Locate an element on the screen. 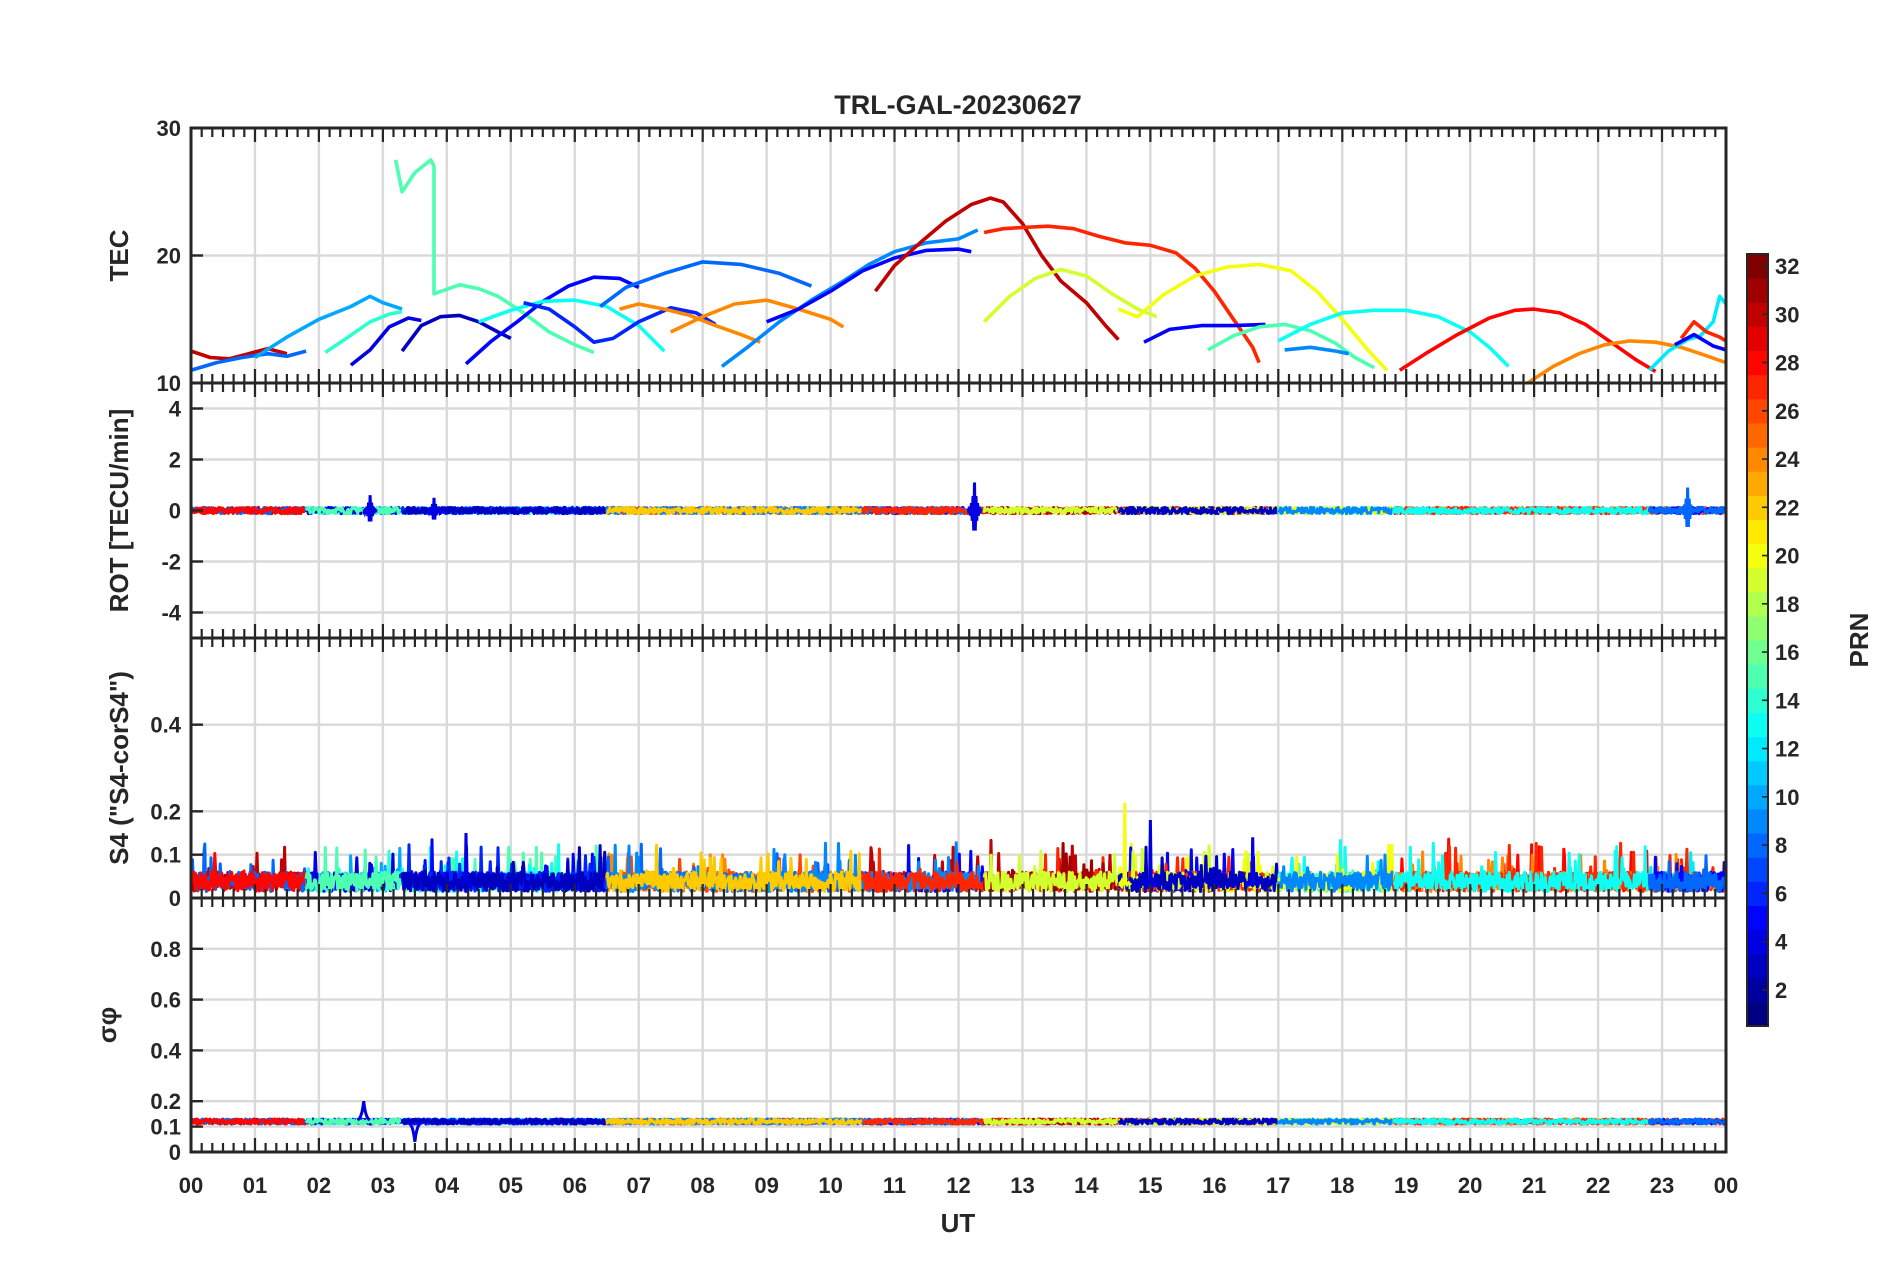 The image size is (1902, 1272). y-tick-label: 20 is located at coordinates (169, 256).